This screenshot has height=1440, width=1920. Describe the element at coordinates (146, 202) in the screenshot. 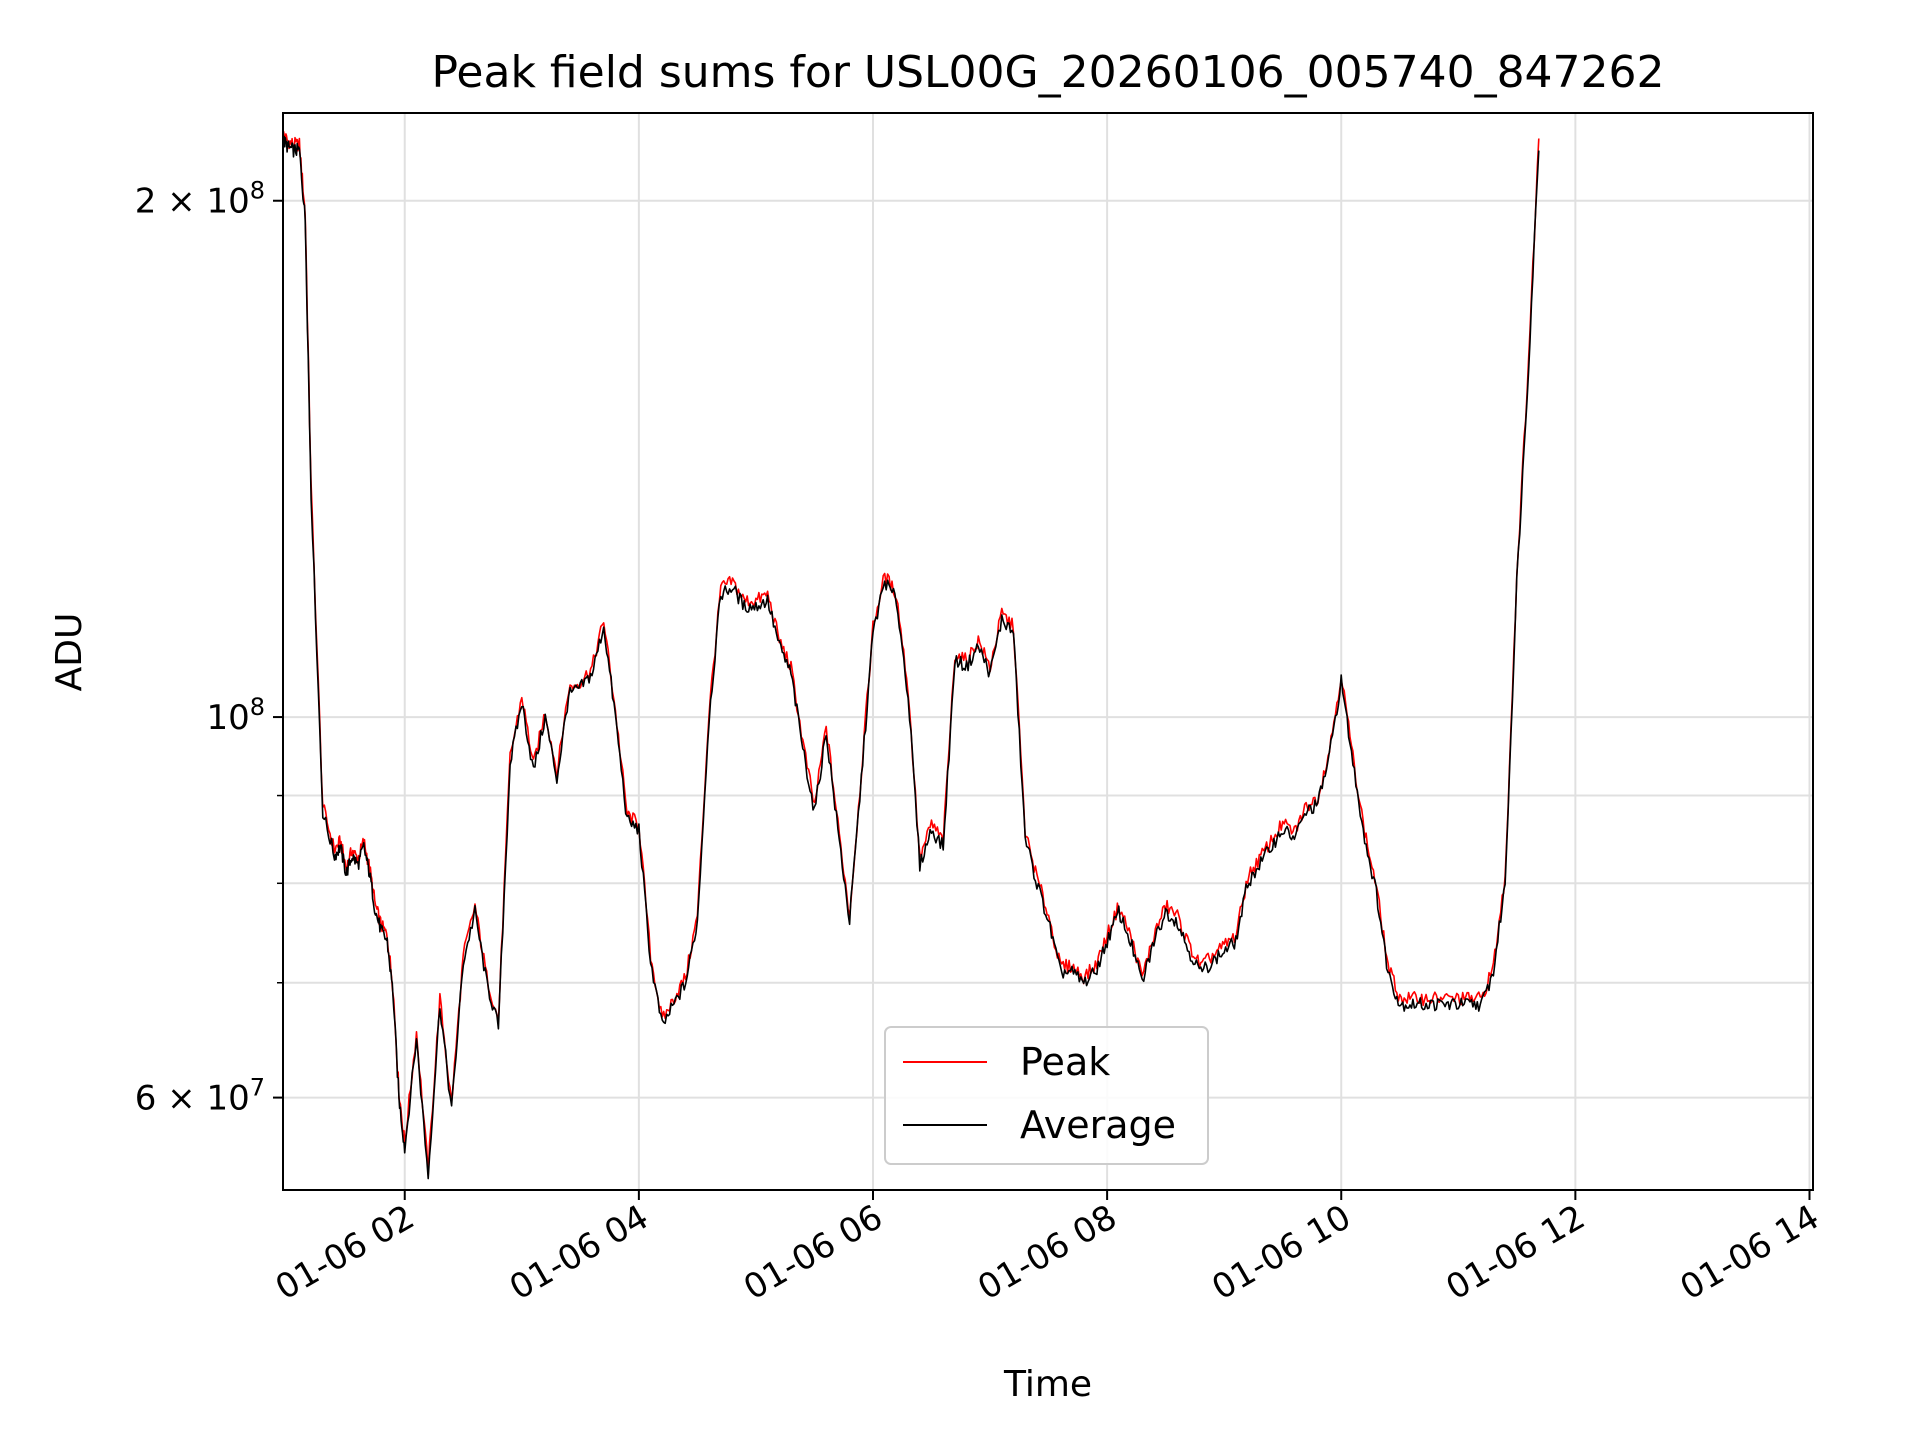

I see `y-tick-mantissa: 2` at that location.